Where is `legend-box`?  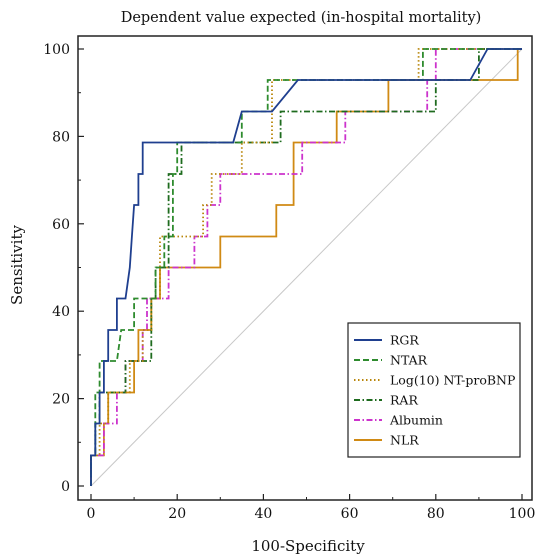
legend-box is located at coordinates (434, 390).